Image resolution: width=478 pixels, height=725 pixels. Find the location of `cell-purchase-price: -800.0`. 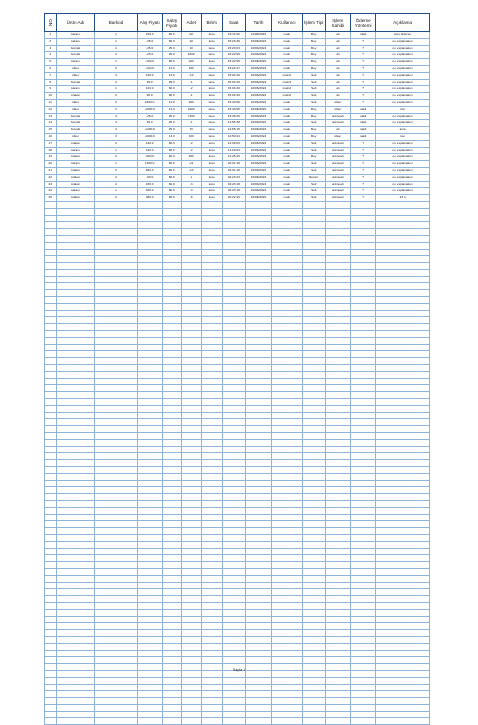

cell-purchase-price: -800.0 is located at coordinates (149, 157).